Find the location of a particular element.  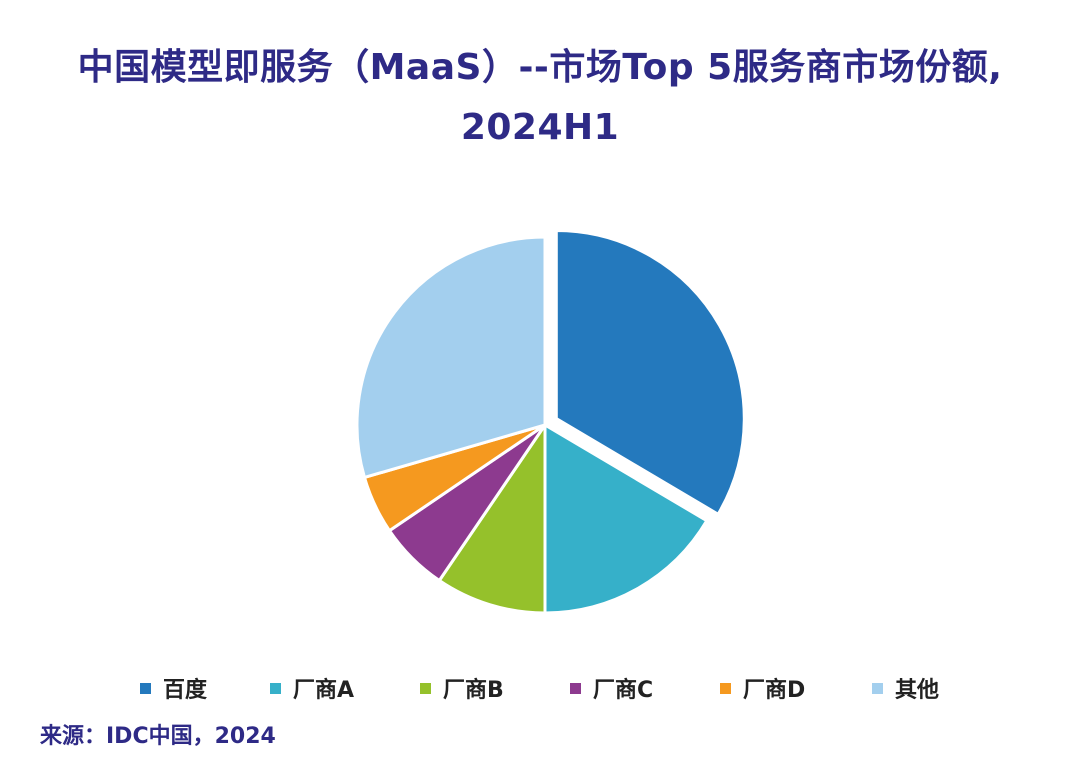

legend-label: 百度 is located at coordinates (185, 690).